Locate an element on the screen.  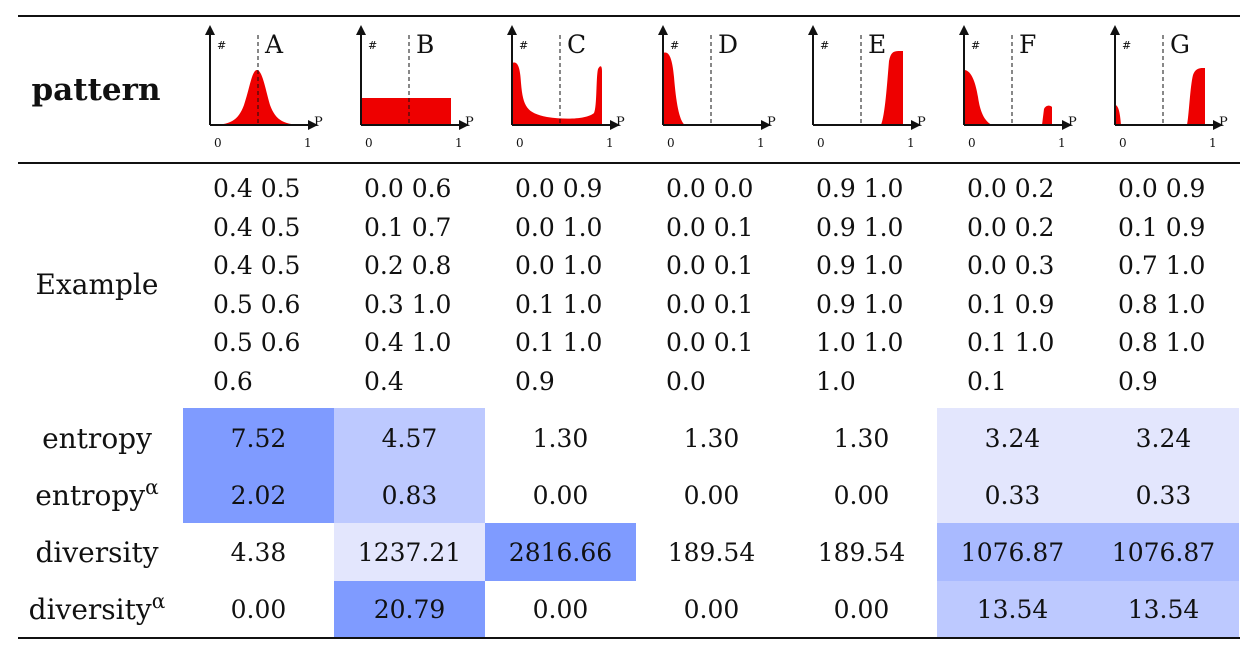
pattern-letter: B is located at coordinates (425, 44).